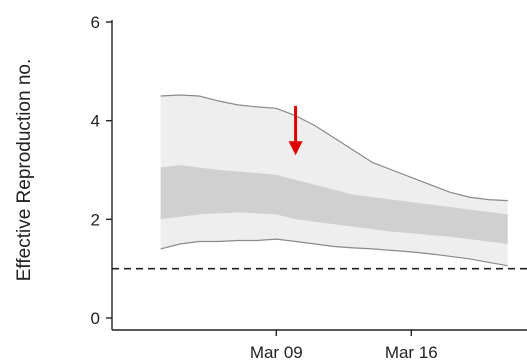 The image size is (527, 364). I want to click on y-tick-label: 2, so click(95, 219).